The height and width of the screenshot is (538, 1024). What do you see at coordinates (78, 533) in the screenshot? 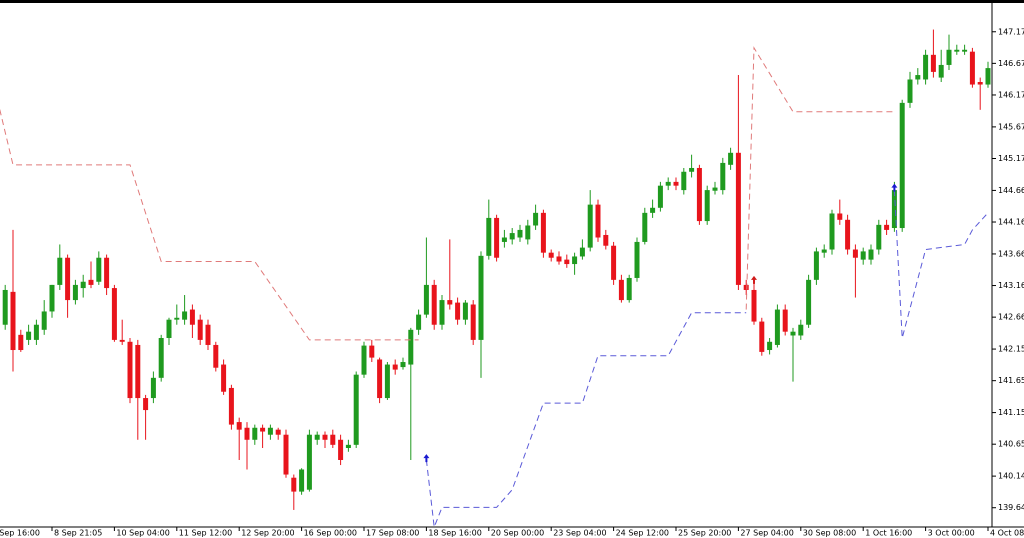
I see `x-tick-label: 8 Sep 21:05` at bounding box center [78, 533].